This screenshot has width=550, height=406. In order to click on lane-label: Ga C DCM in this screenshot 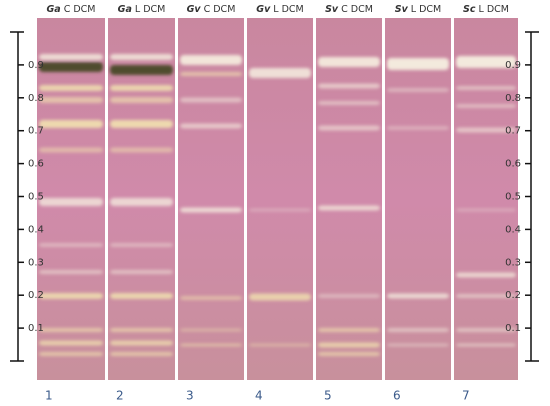, I will do `click(70, 9)`.